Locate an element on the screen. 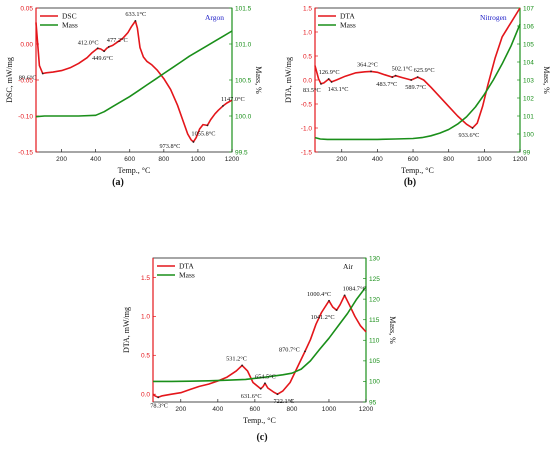  peak-annotation: 589.7°C is located at coordinates (415, 87).